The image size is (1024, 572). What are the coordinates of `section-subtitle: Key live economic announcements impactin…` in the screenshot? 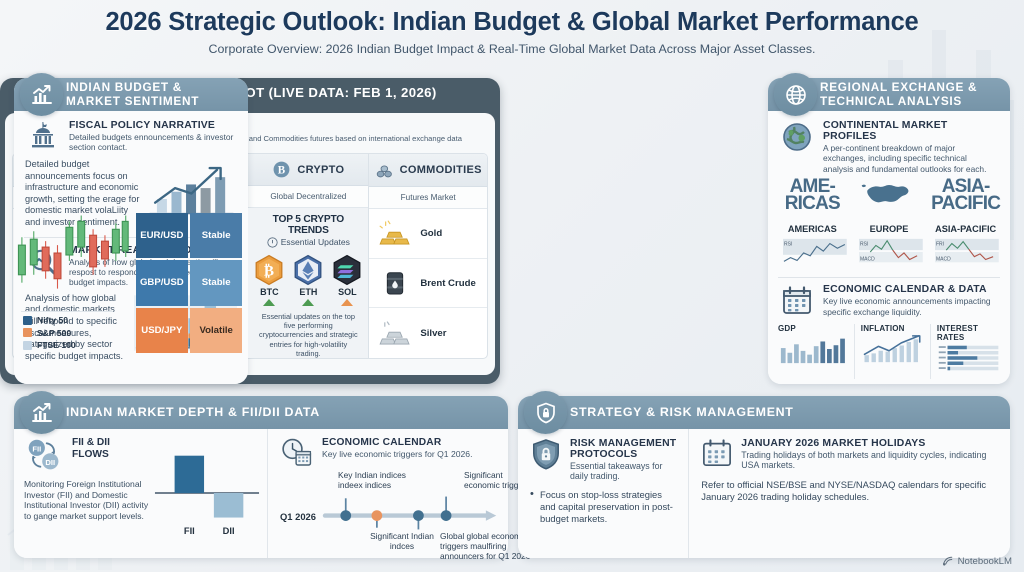 It's located at (907, 306).